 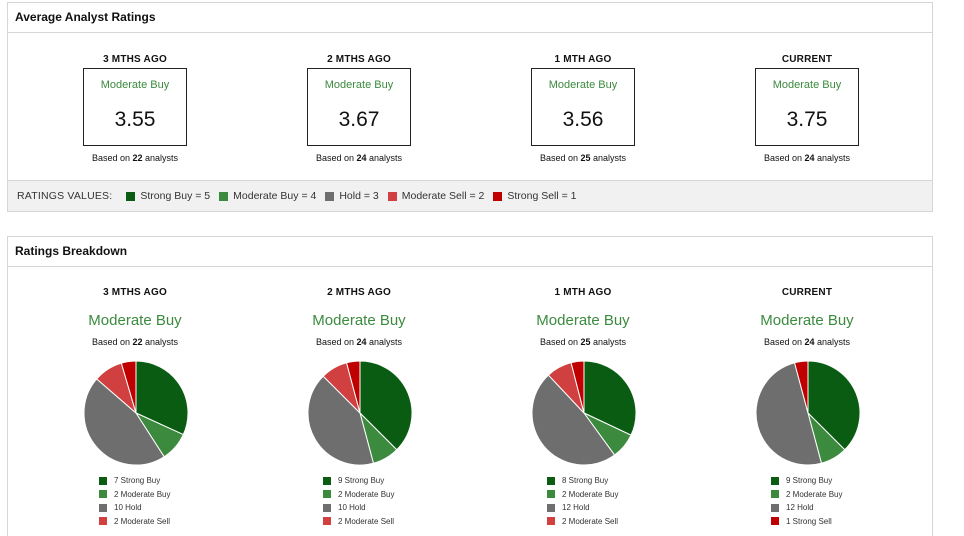 I want to click on avg-rating-box: Moderate Buy 3.55, so click(x=135, y=107).